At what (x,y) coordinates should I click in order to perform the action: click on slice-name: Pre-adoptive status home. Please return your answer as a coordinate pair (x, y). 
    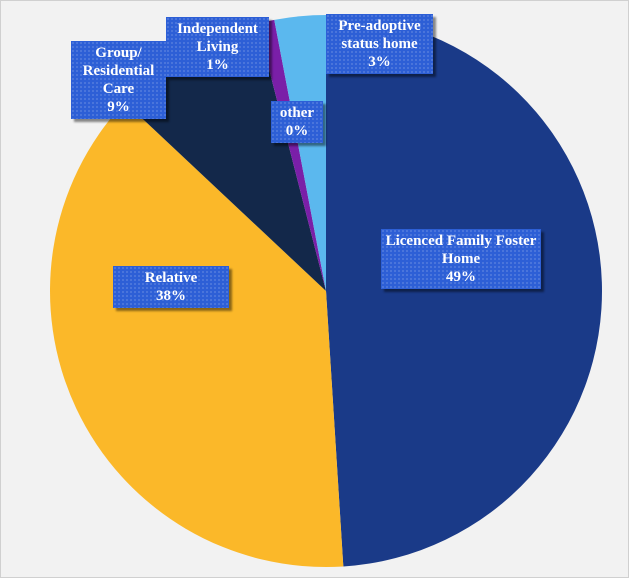
    Looking at the image, I should click on (379, 35).